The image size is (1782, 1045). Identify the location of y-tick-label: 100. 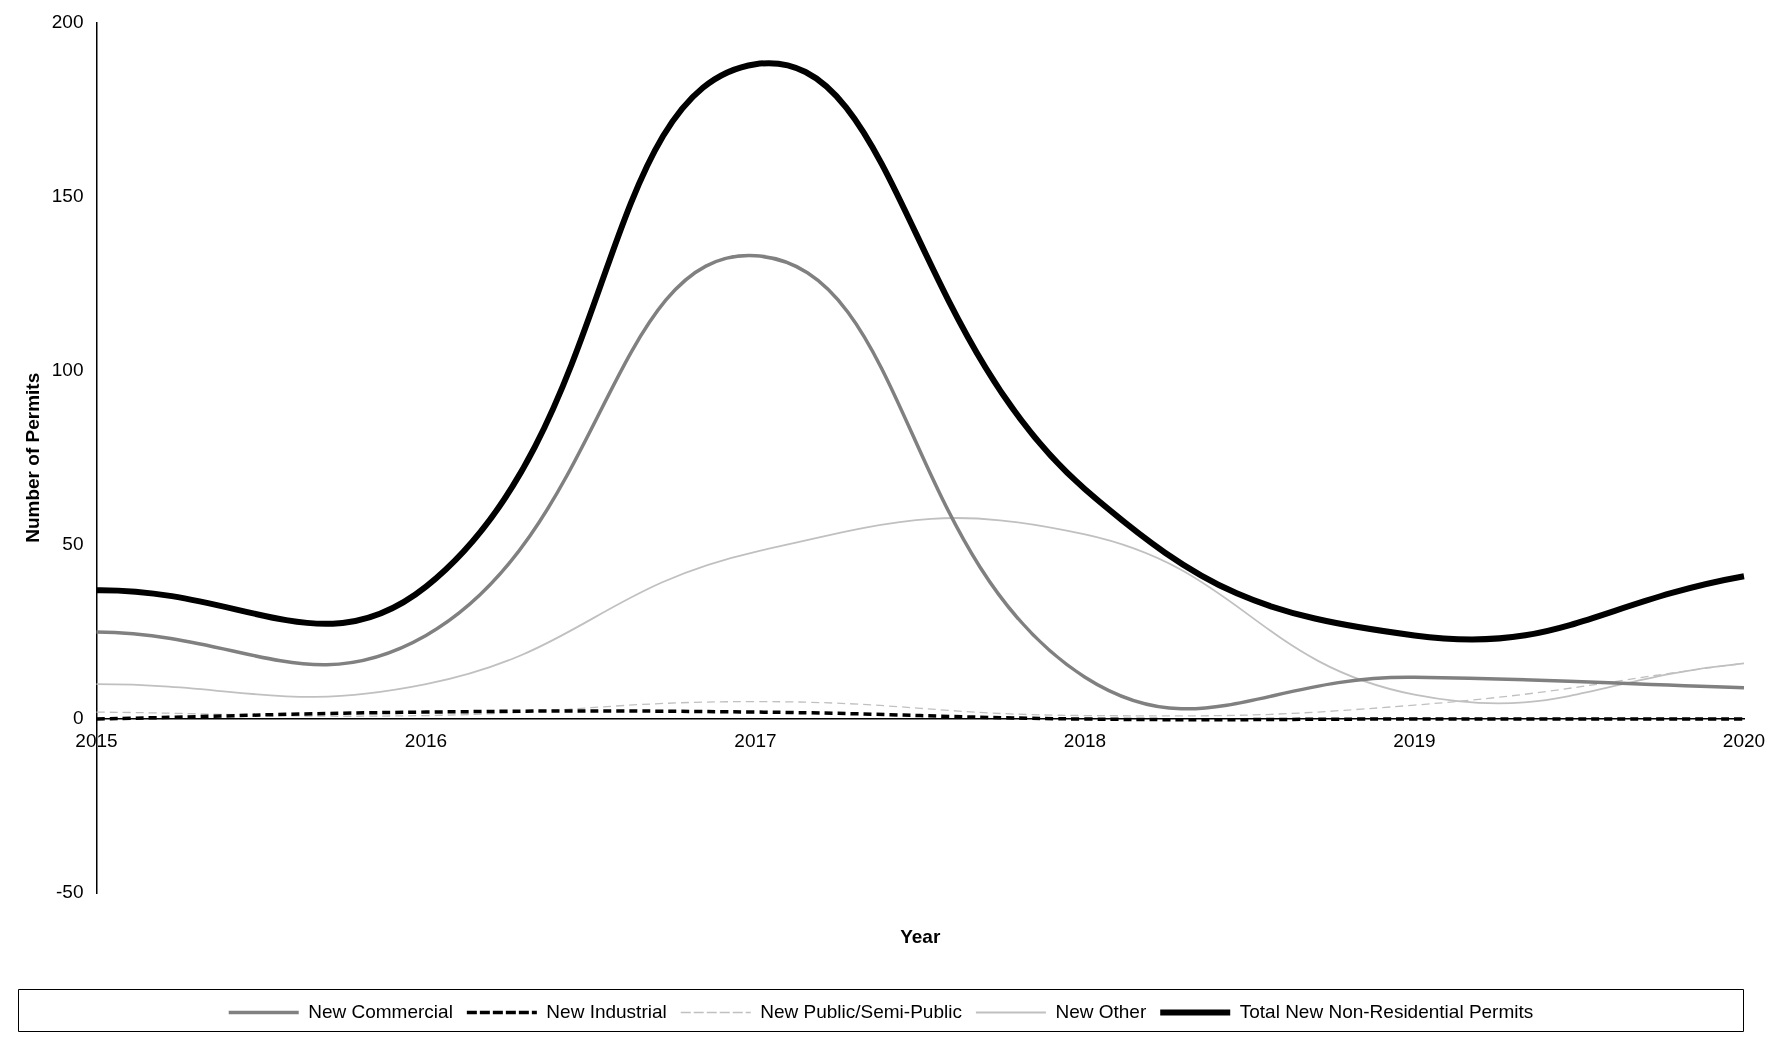
(67, 369).